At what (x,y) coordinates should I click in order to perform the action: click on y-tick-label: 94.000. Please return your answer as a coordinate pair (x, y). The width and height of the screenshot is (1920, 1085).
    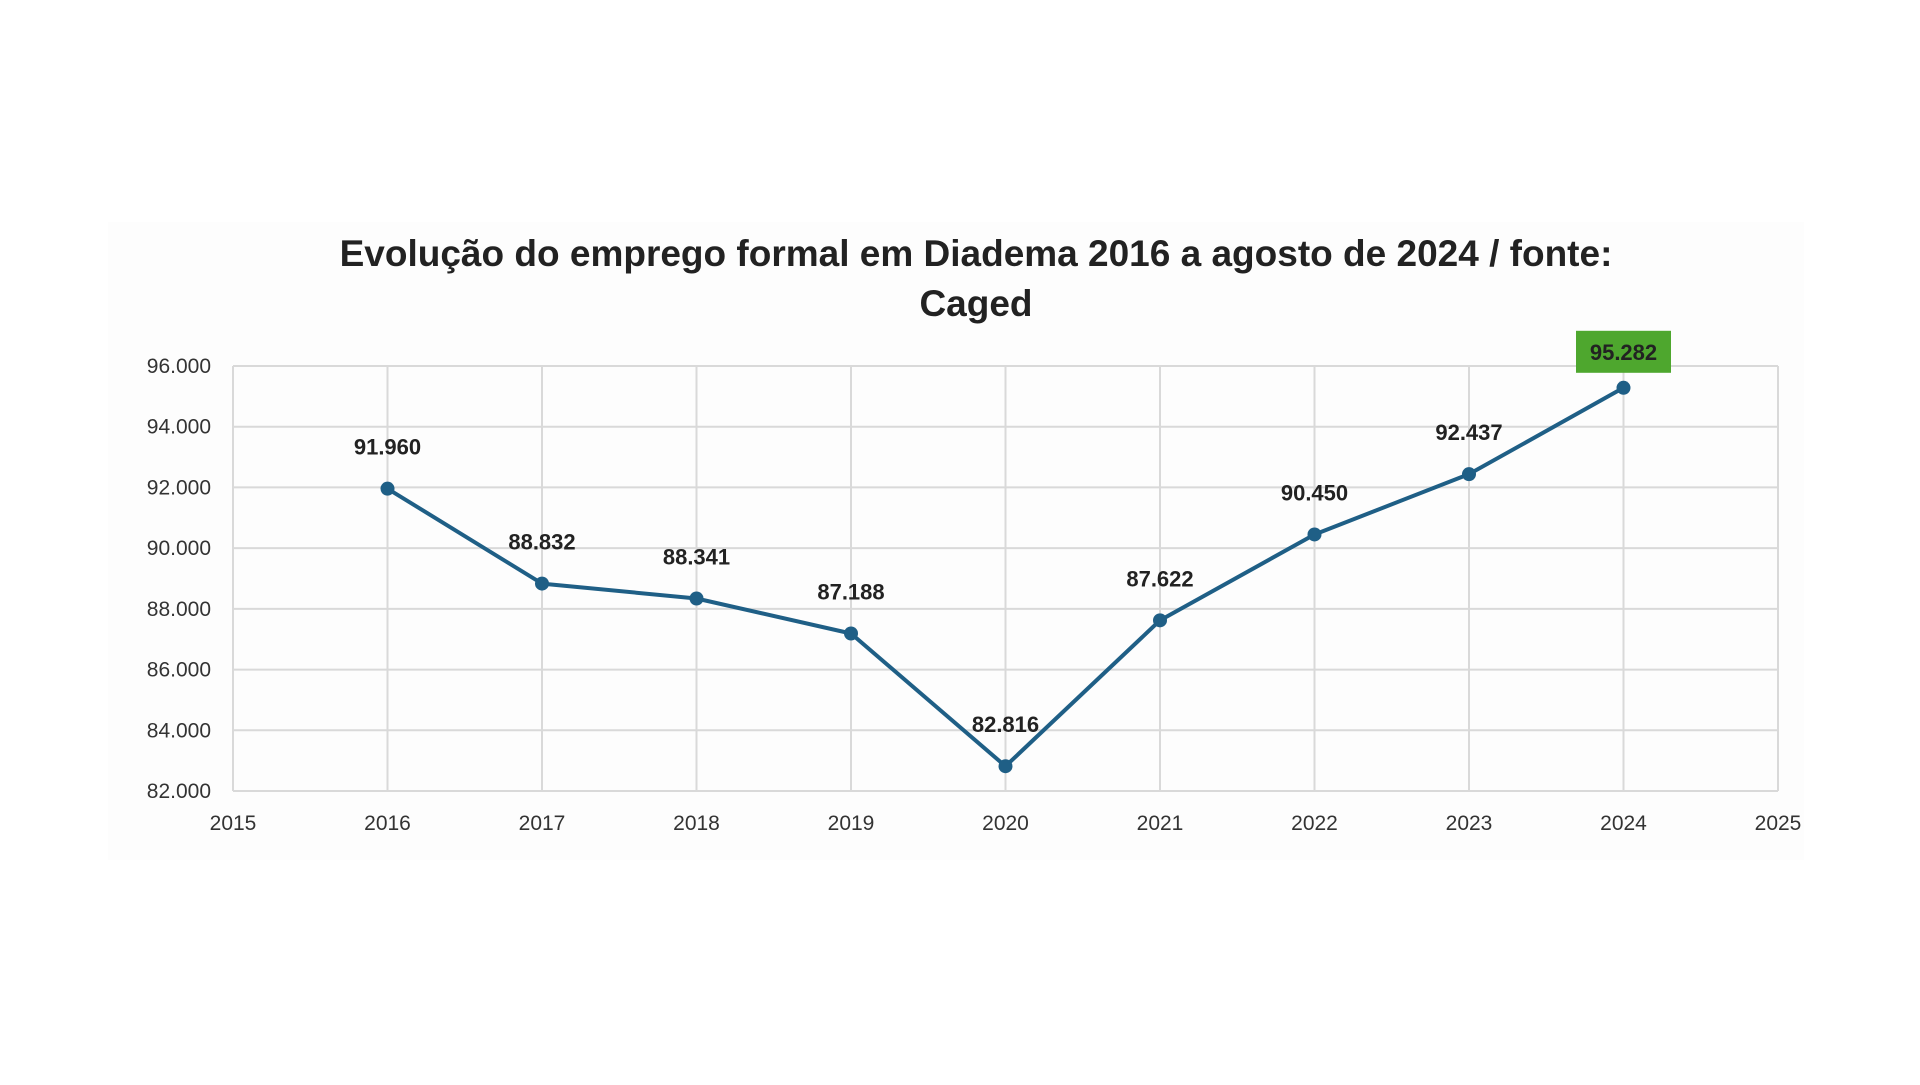
    Looking at the image, I should click on (179, 427).